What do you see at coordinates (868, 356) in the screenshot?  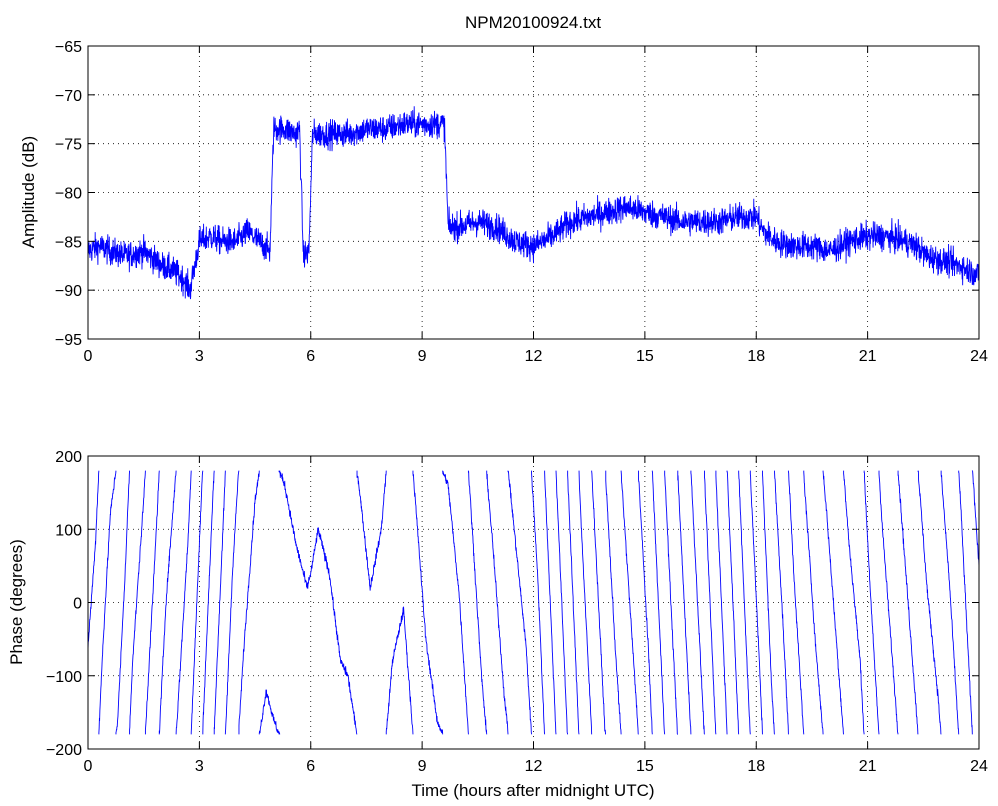 I see `amplitude-x-tick-label: 21` at bounding box center [868, 356].